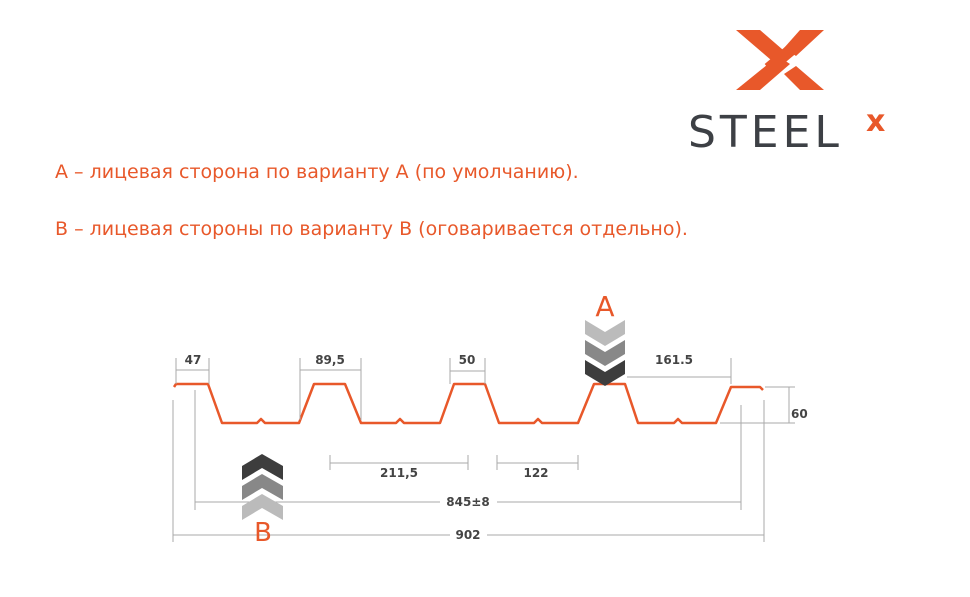  Describe the element at coordinates (535, 473) in the screenshot. I see `dim-122: 122` at that location.